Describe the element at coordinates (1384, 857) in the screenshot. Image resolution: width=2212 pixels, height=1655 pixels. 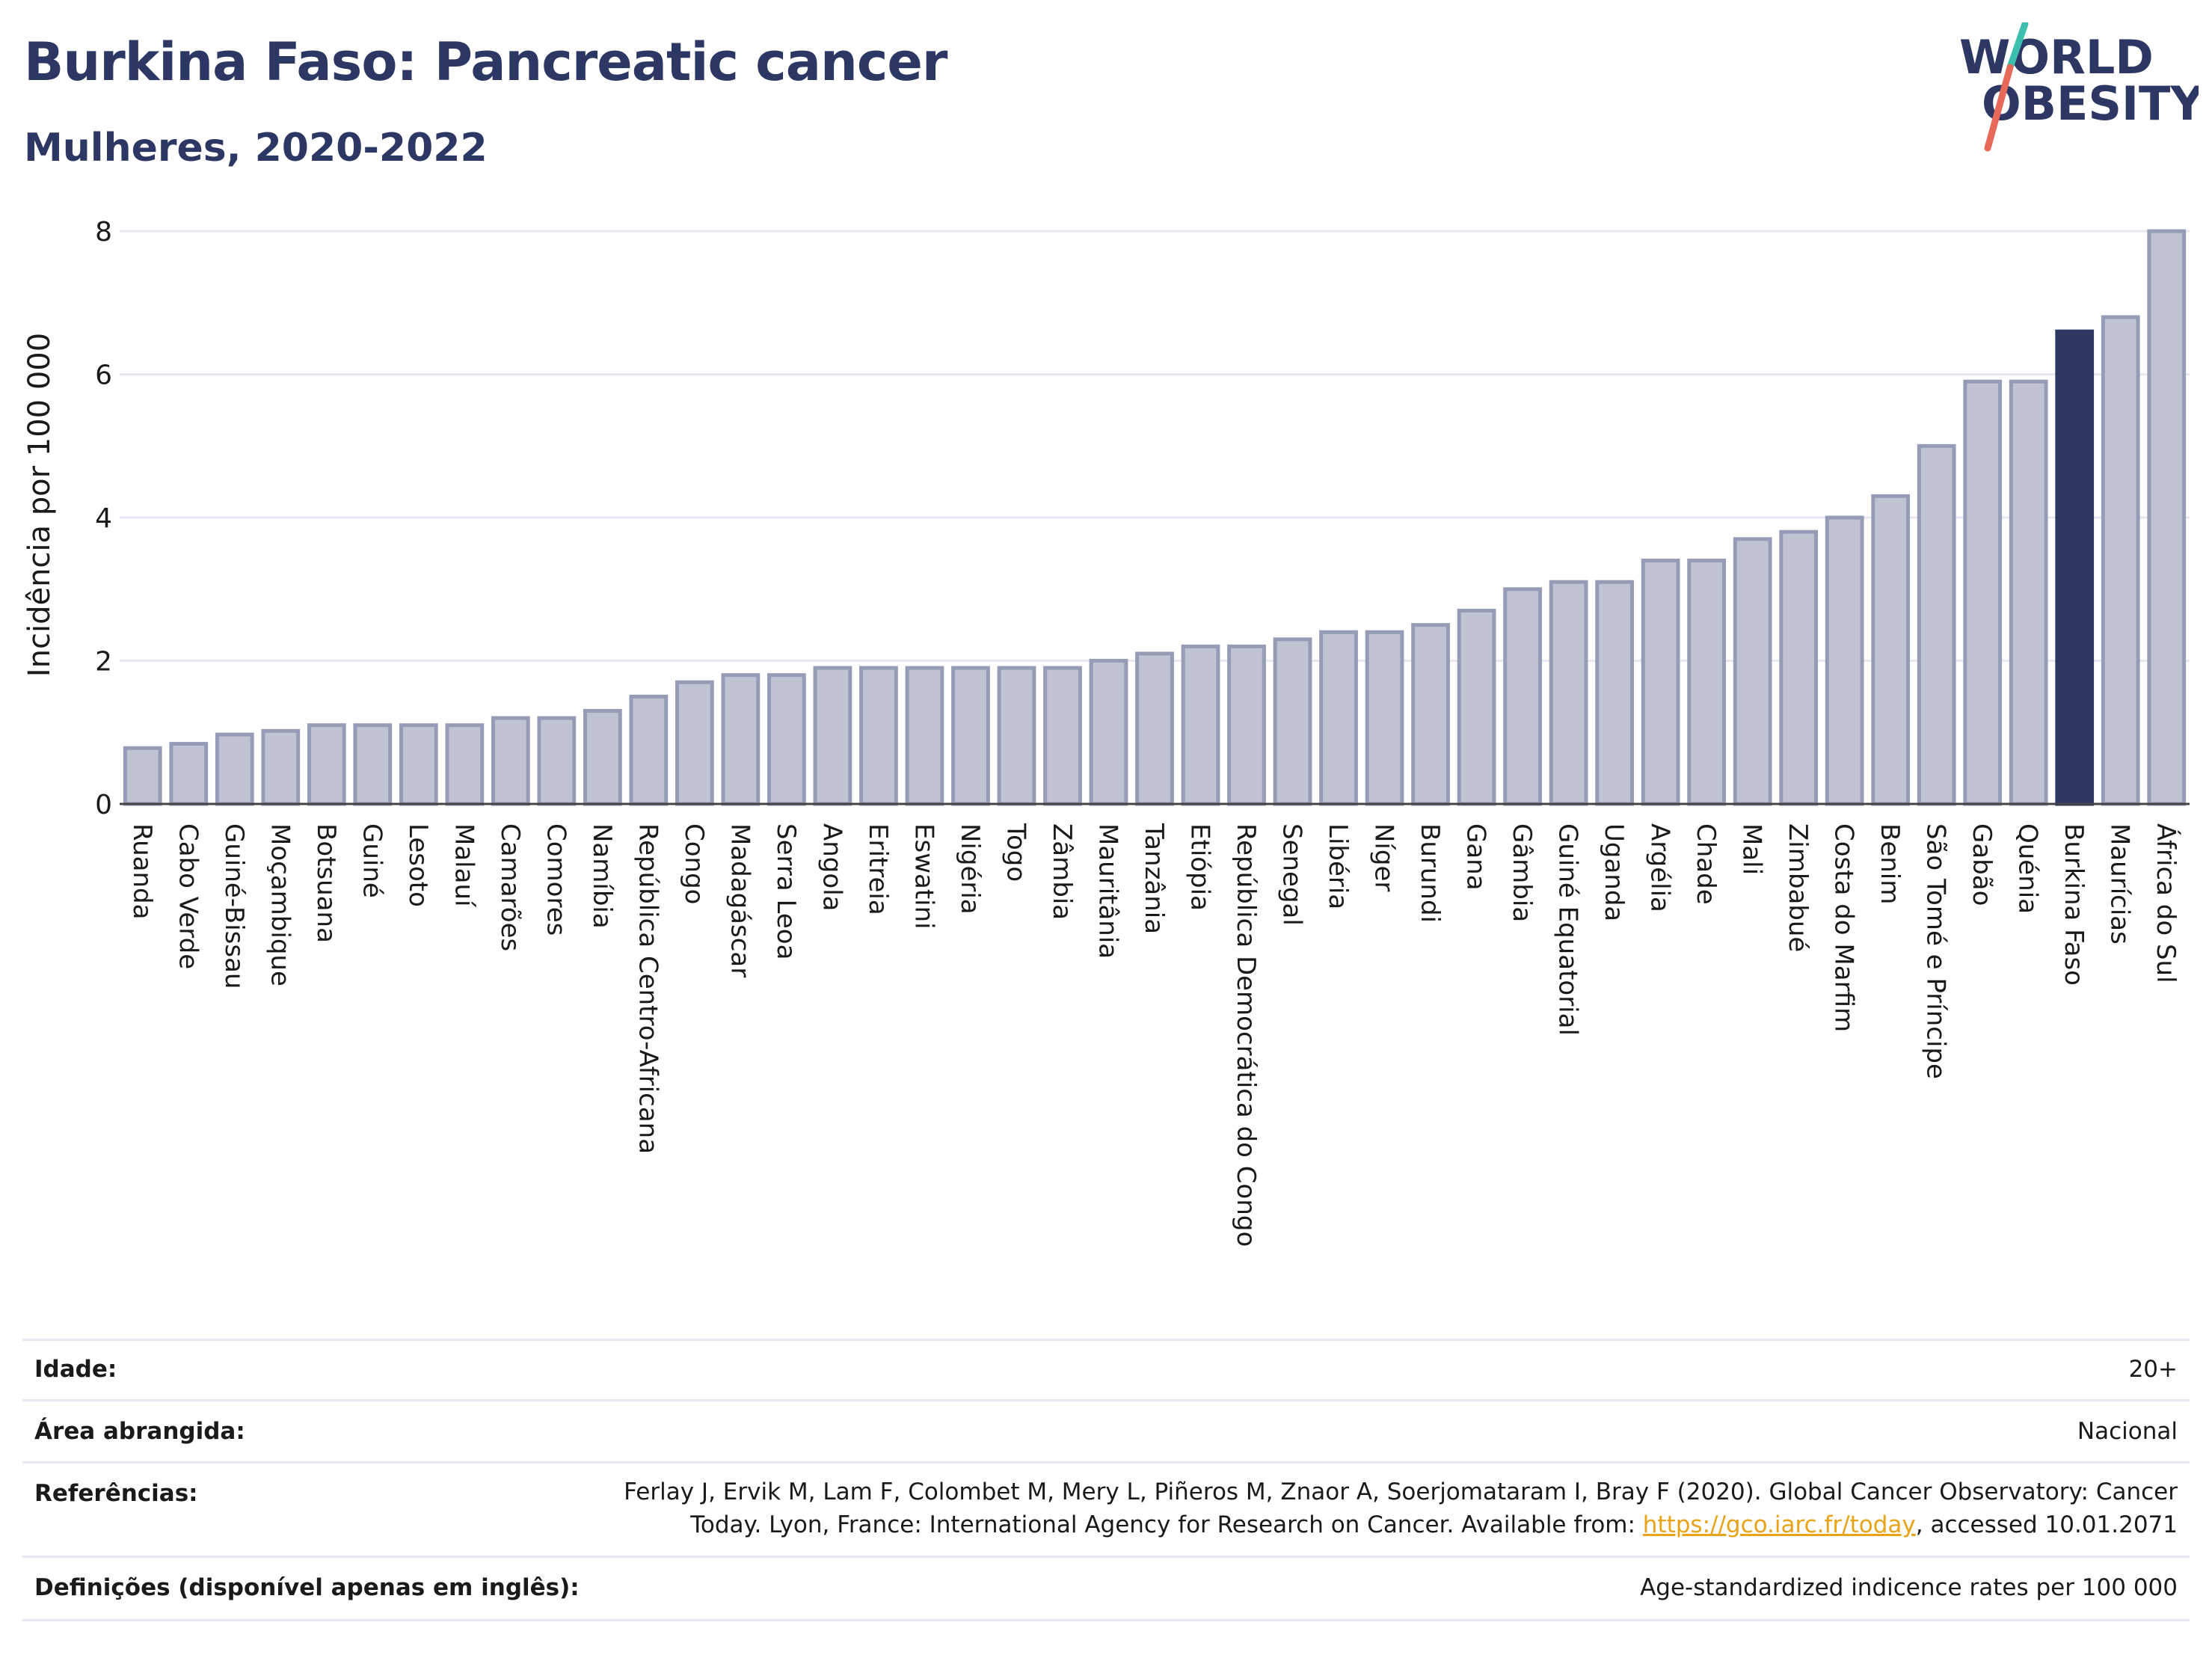
I see `x-tick-label: Níger` at that location.